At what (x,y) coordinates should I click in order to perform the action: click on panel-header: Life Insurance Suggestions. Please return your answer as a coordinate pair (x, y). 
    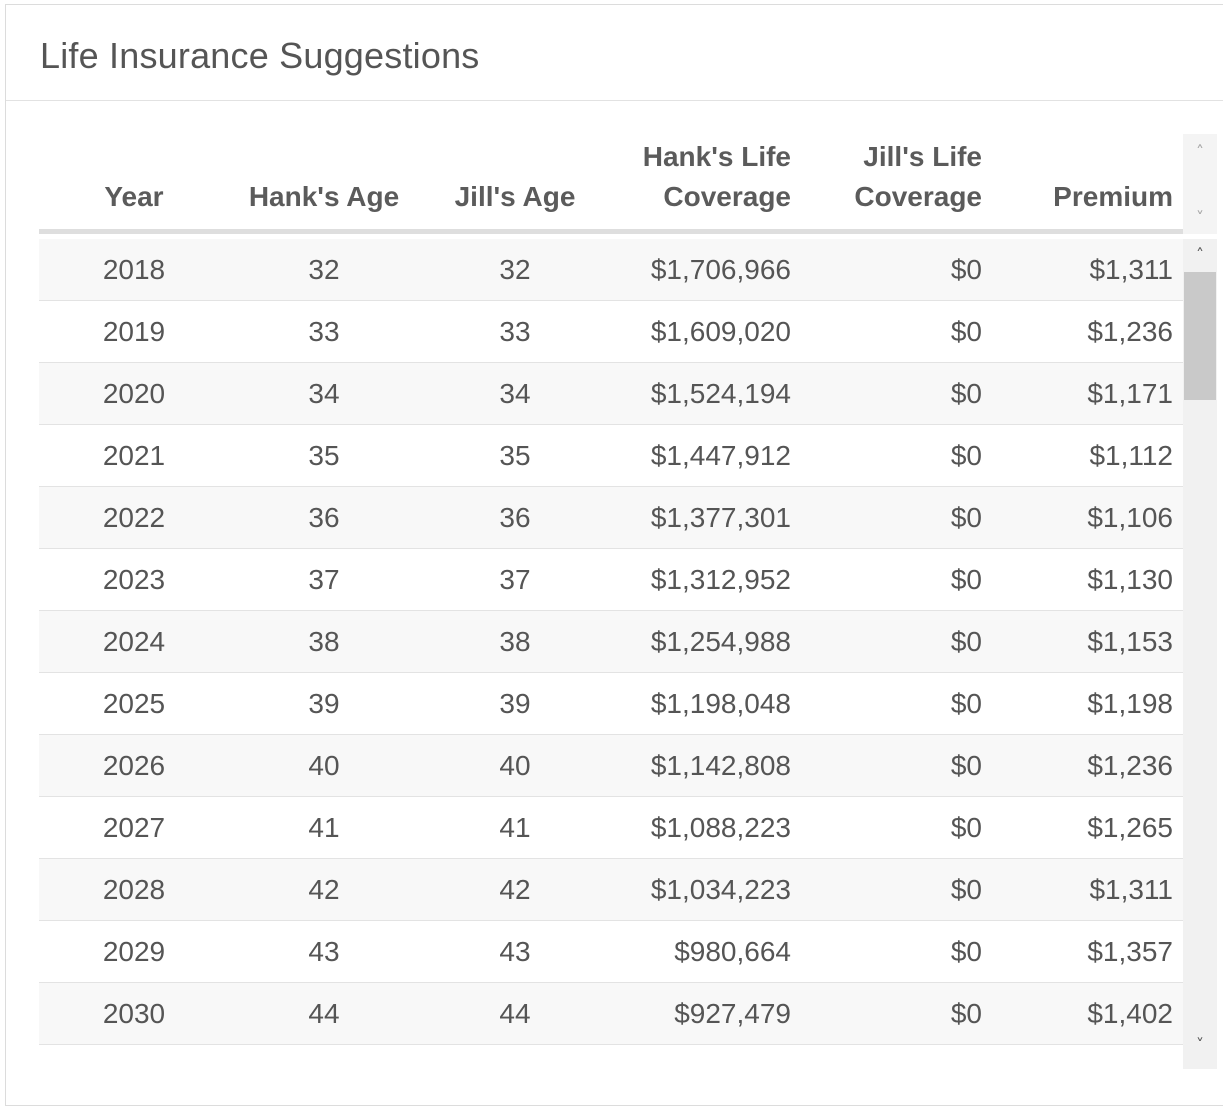
    Looking at the image, I should click on (614, 53).